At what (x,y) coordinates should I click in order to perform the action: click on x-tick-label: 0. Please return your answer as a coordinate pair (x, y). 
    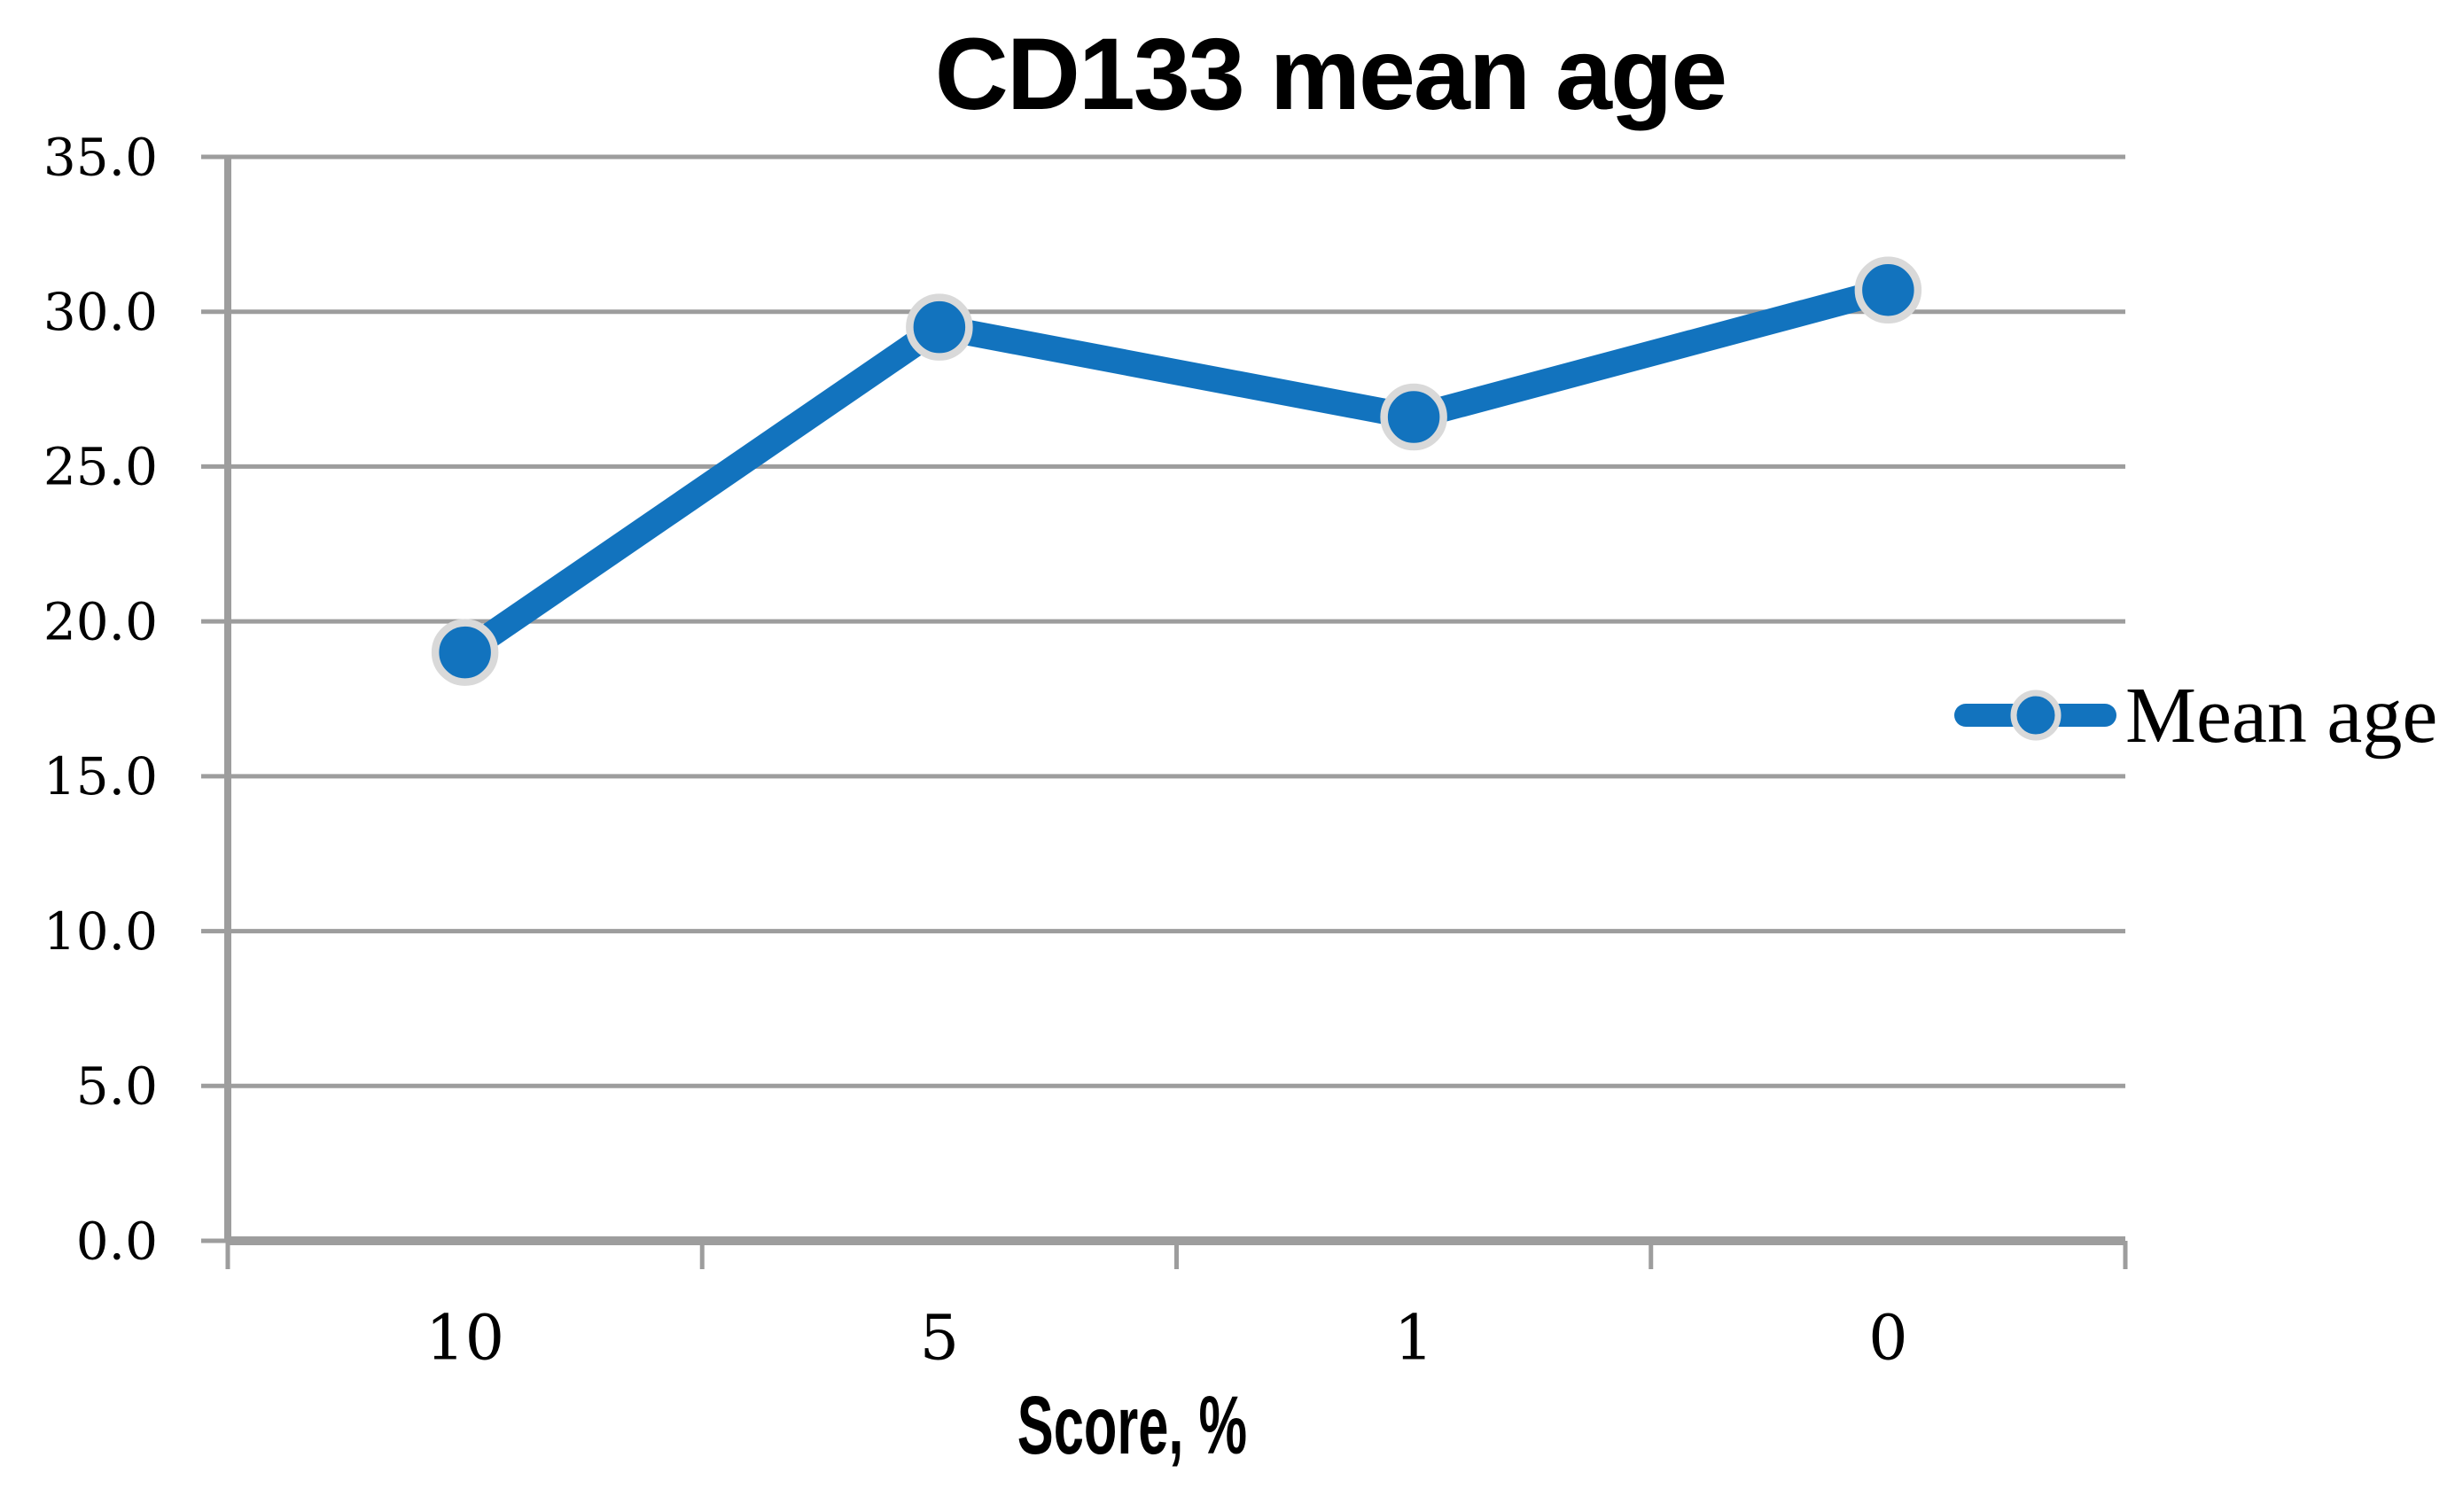
    Looking at the image, I should click on (1888, 1339).